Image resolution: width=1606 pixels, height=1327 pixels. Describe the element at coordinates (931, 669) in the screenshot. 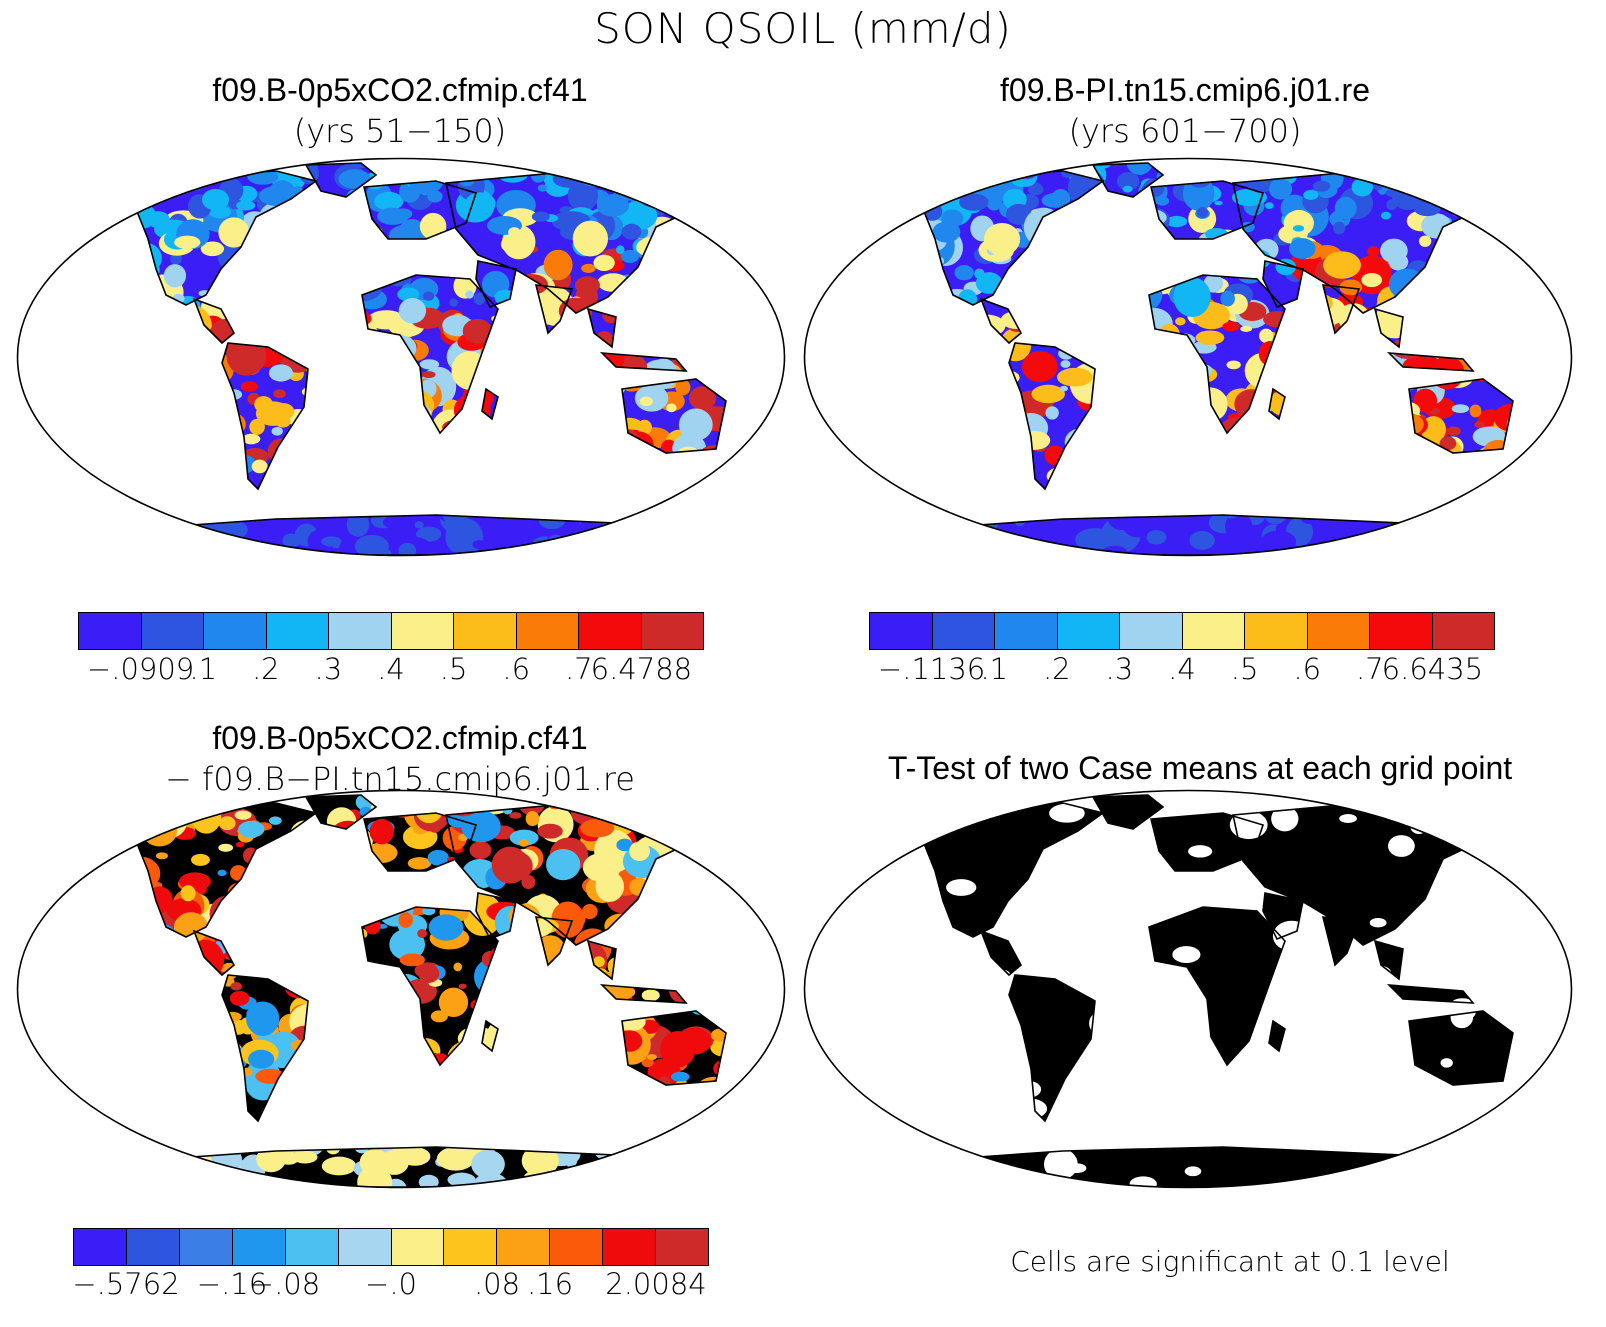

I see `colorbar-tick-label: −.1136` at that location.